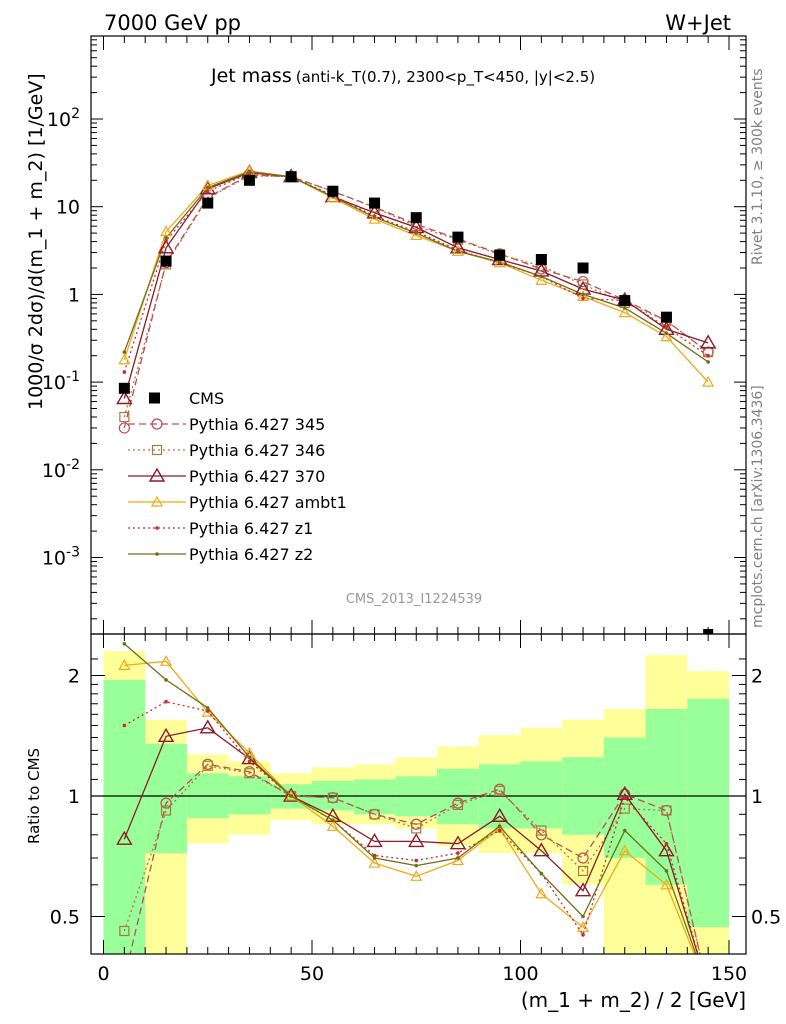  Describe the element at coordinates (414, 599) in the screenshot. I see `analysis-label: CMS_2013_I1224539` at that location.